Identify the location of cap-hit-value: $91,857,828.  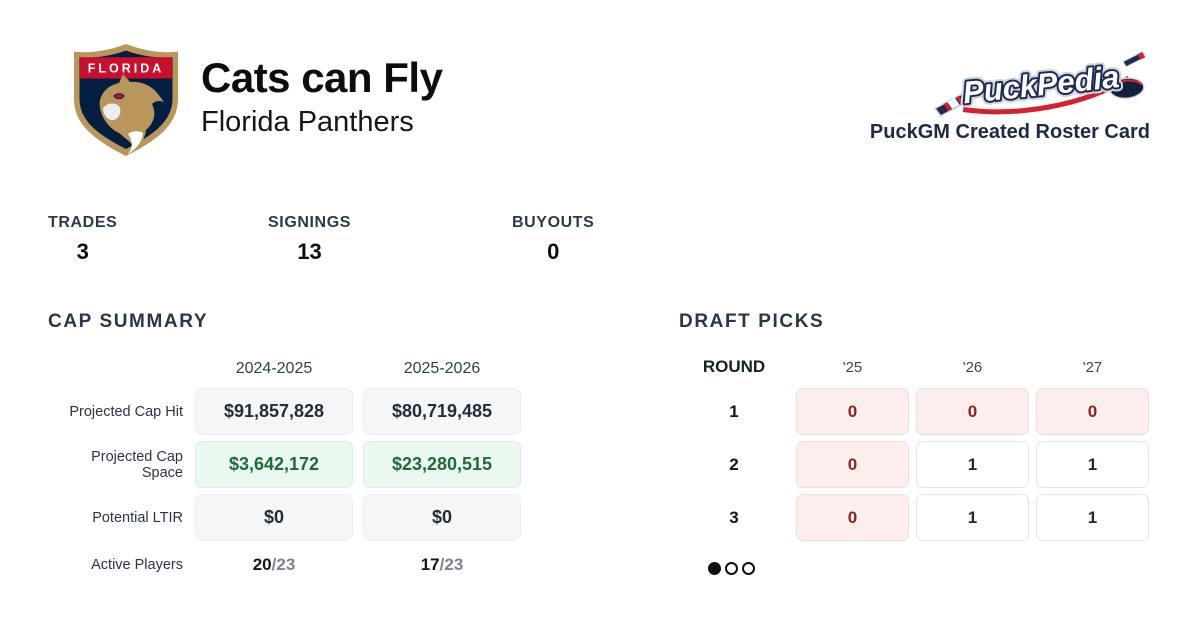
(274, 411).